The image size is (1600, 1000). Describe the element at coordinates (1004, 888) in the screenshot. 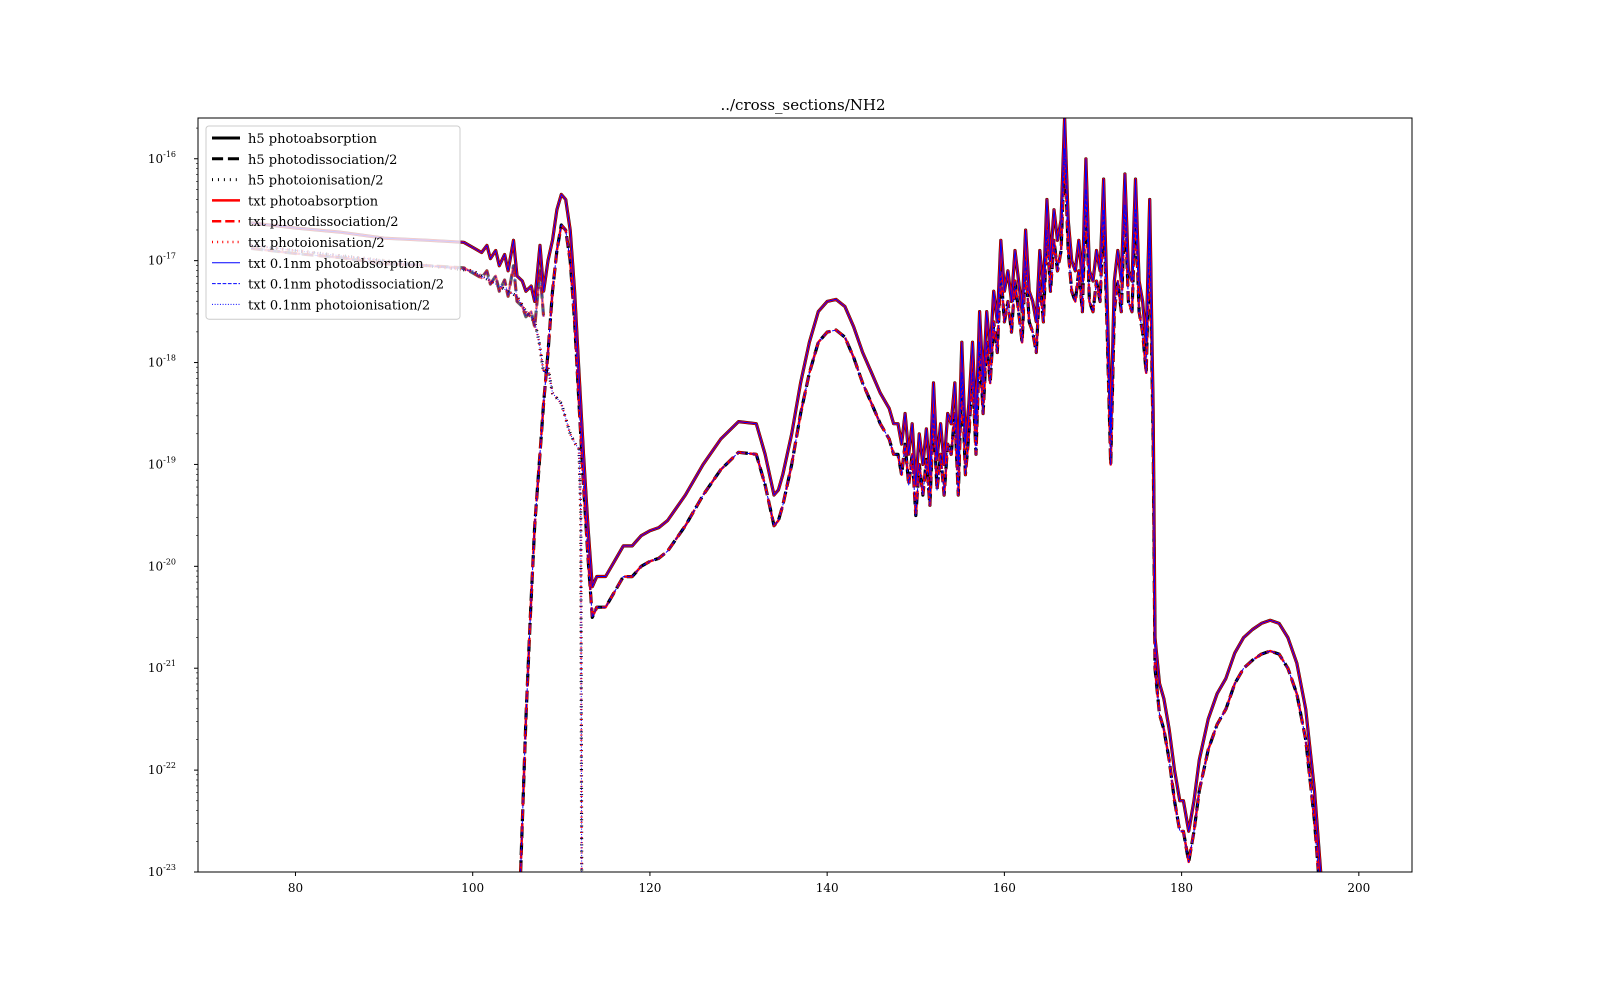

I see `x-tick-label: 160` at that location.